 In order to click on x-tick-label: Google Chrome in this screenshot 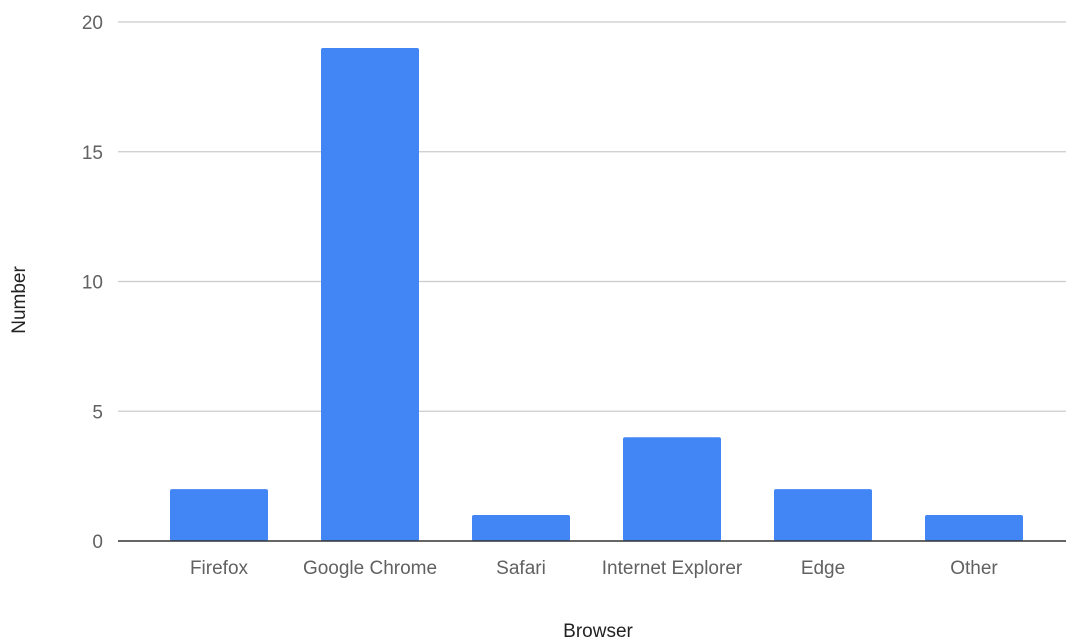, I will do `click(370, 568)`.